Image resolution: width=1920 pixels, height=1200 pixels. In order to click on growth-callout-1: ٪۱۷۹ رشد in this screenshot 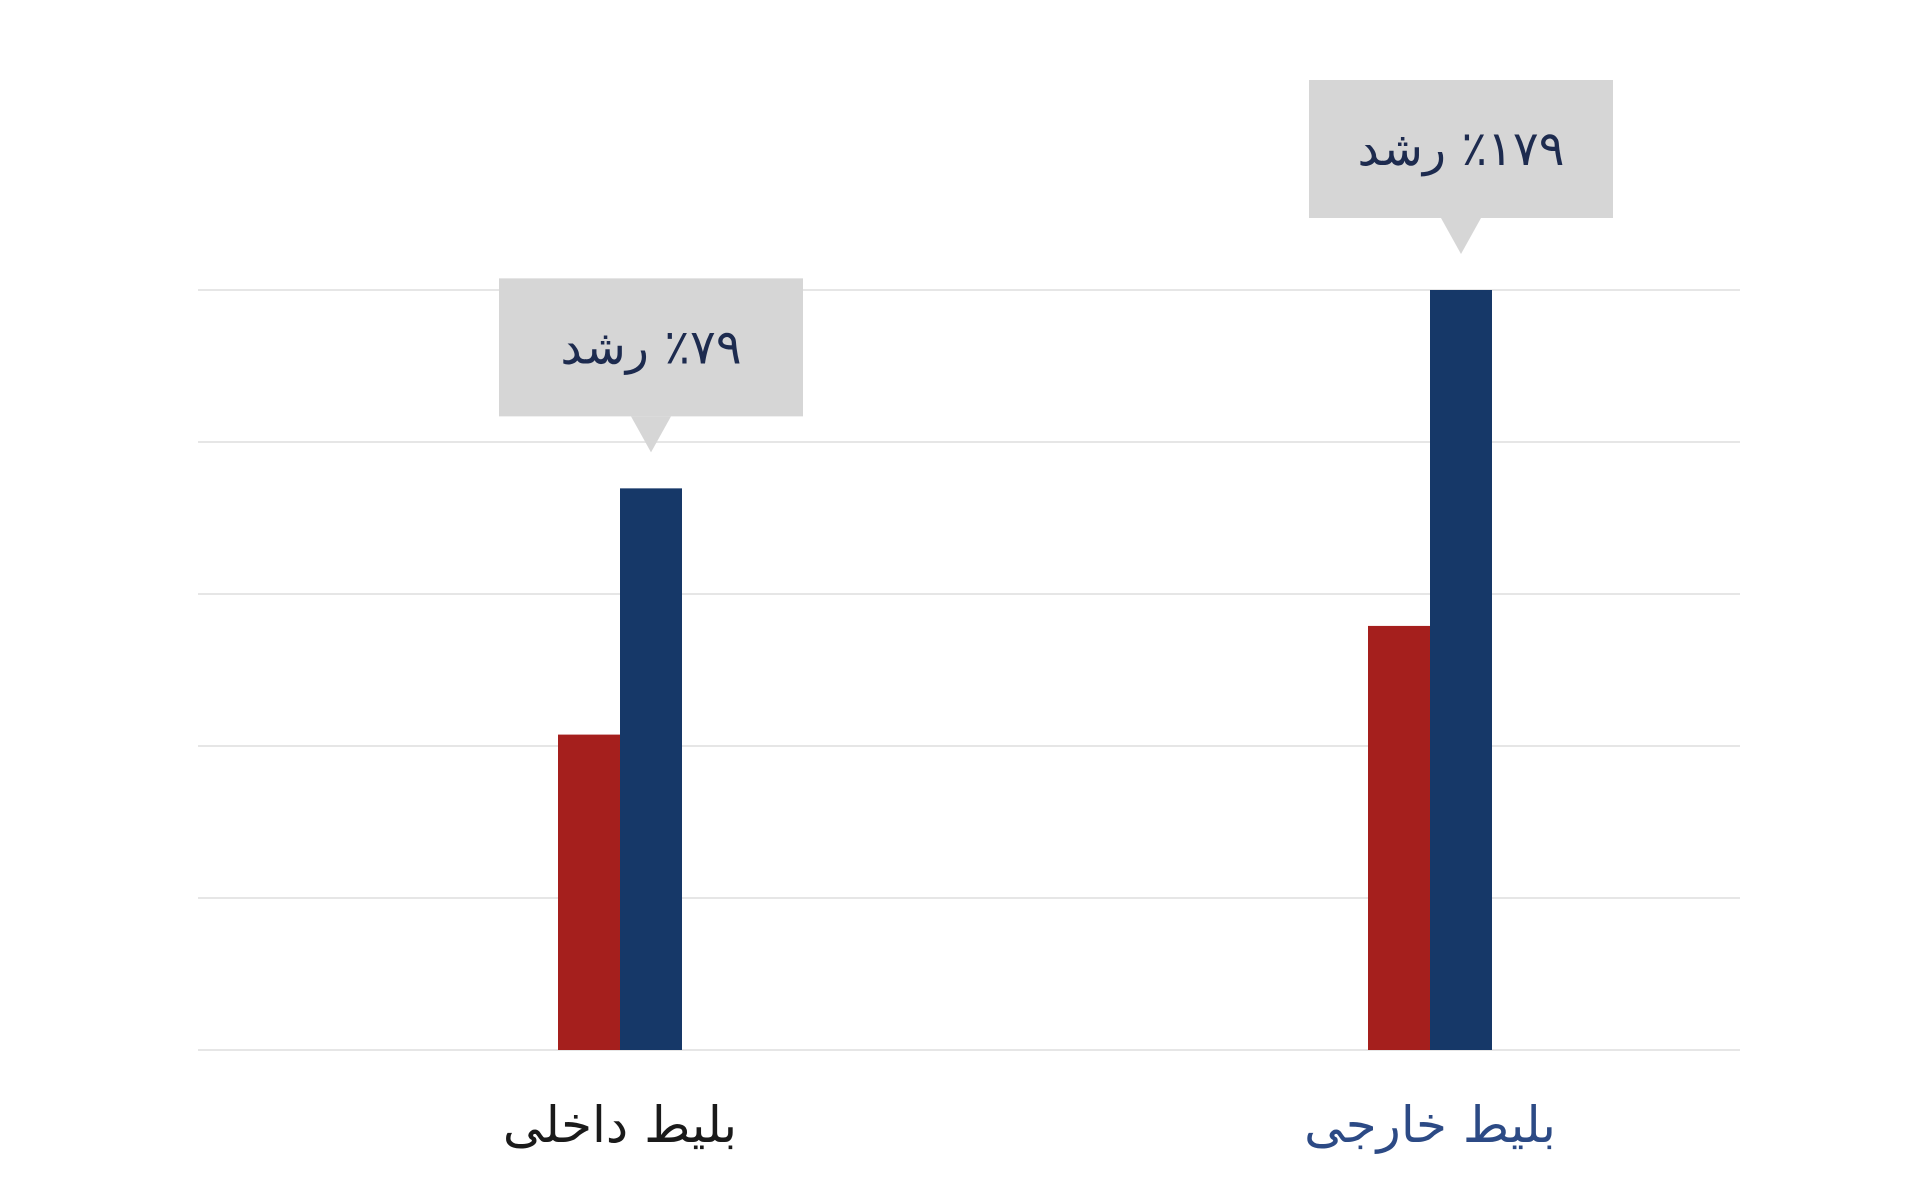, I will do `click(1461, 167)`.